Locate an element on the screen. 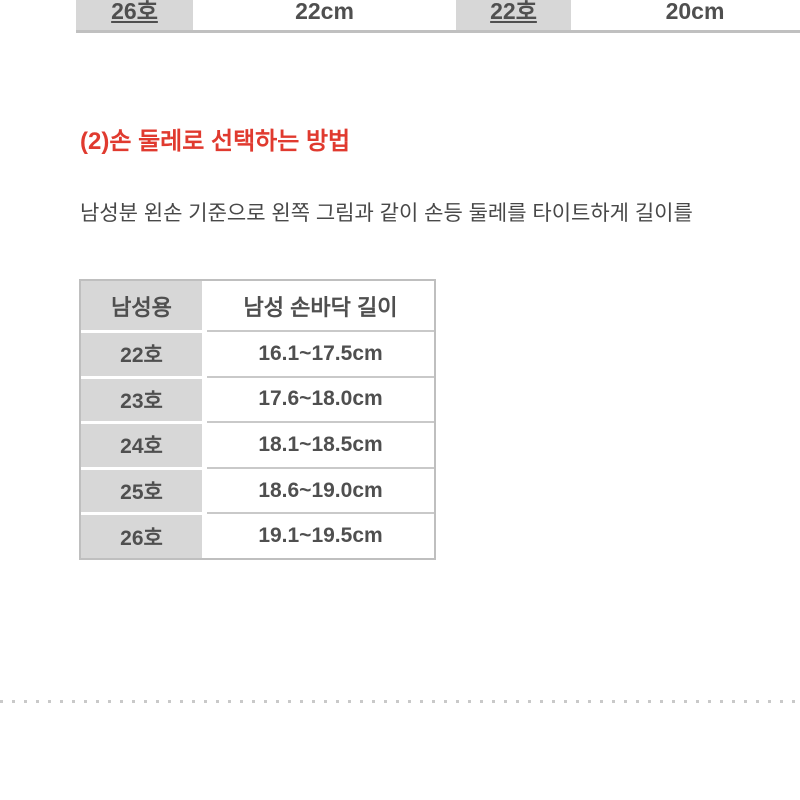 The image size is (800, 800). size-cell: 25호 is located at coordinates (141, 489).